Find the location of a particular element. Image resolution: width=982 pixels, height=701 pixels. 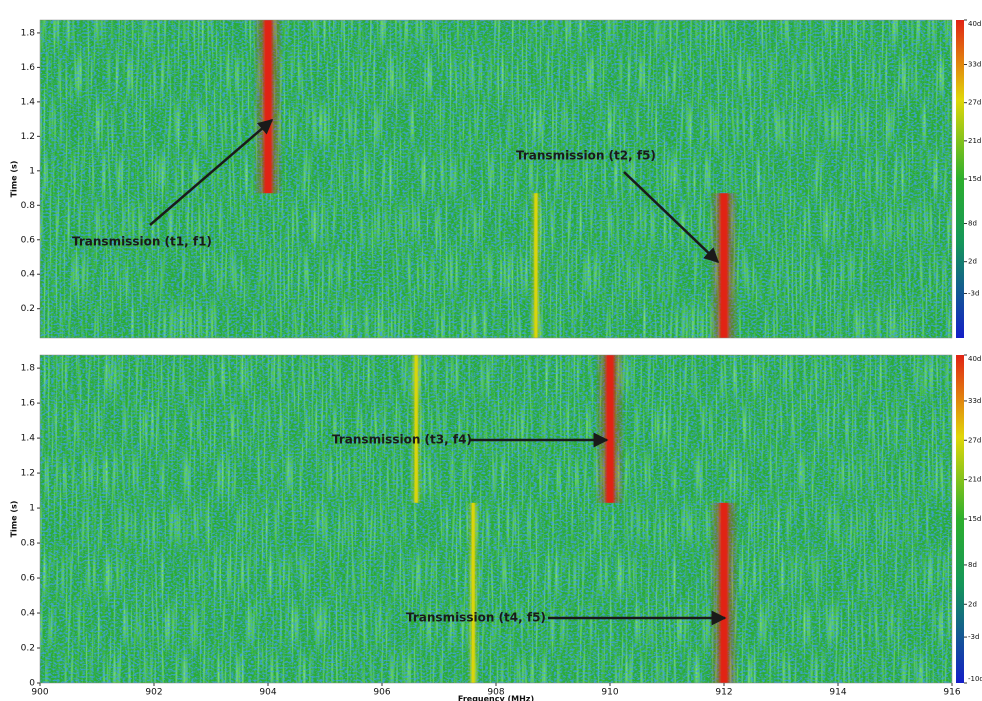

x-tick-label: 902 is located at coordinates (153, 693).